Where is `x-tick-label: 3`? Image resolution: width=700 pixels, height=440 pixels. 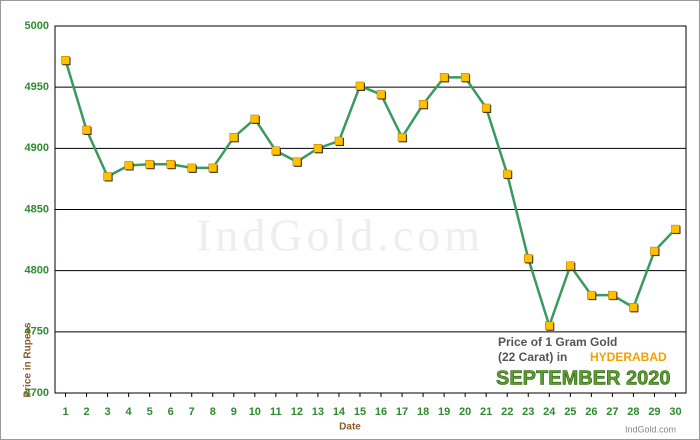 x-tick-label: 3 is located at coordinates (108, 412).